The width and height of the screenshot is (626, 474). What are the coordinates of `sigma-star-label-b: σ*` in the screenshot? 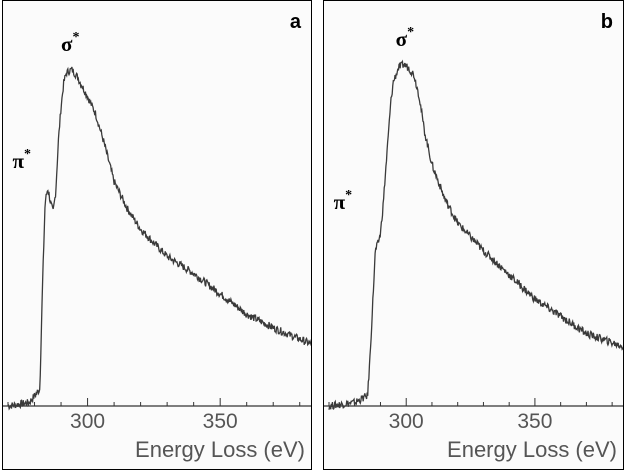 It's located at (405, 38).